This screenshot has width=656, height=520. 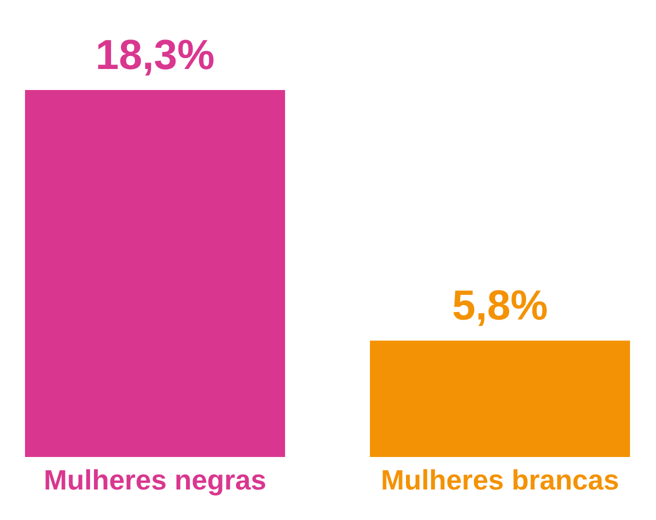 I want to click on data-label: 5,8%, so click(x=500, y=305).